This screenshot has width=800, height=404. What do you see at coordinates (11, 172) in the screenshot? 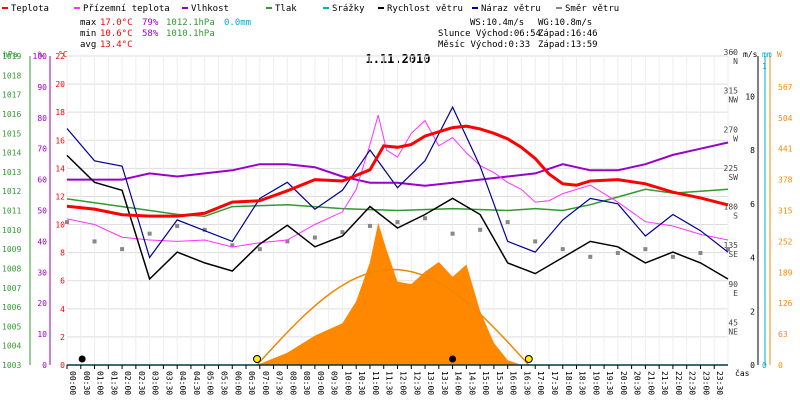
I see `tick-hpa: 1013` at bounding box center [11, 172].